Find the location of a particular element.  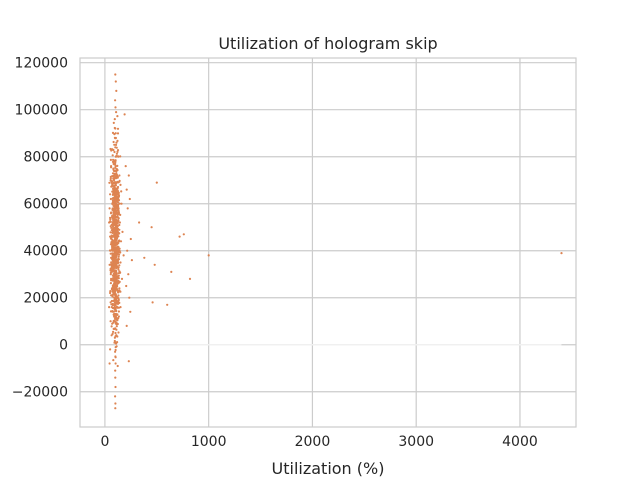

y-tick-label: 60000 is located at coordinates (45, 205).